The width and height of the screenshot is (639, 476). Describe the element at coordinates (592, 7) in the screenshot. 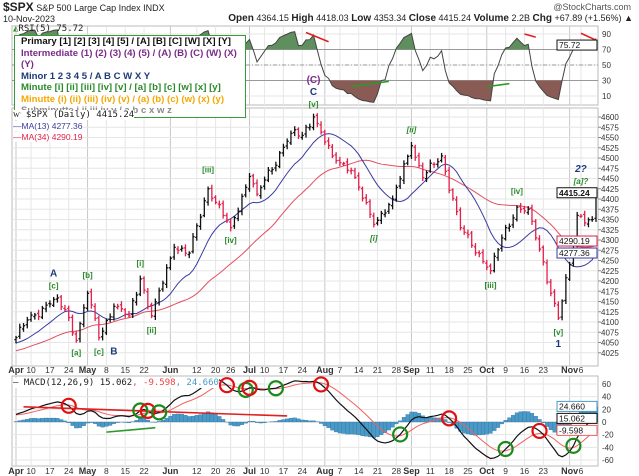

I see `brand: @StockCharts.com` at that location.